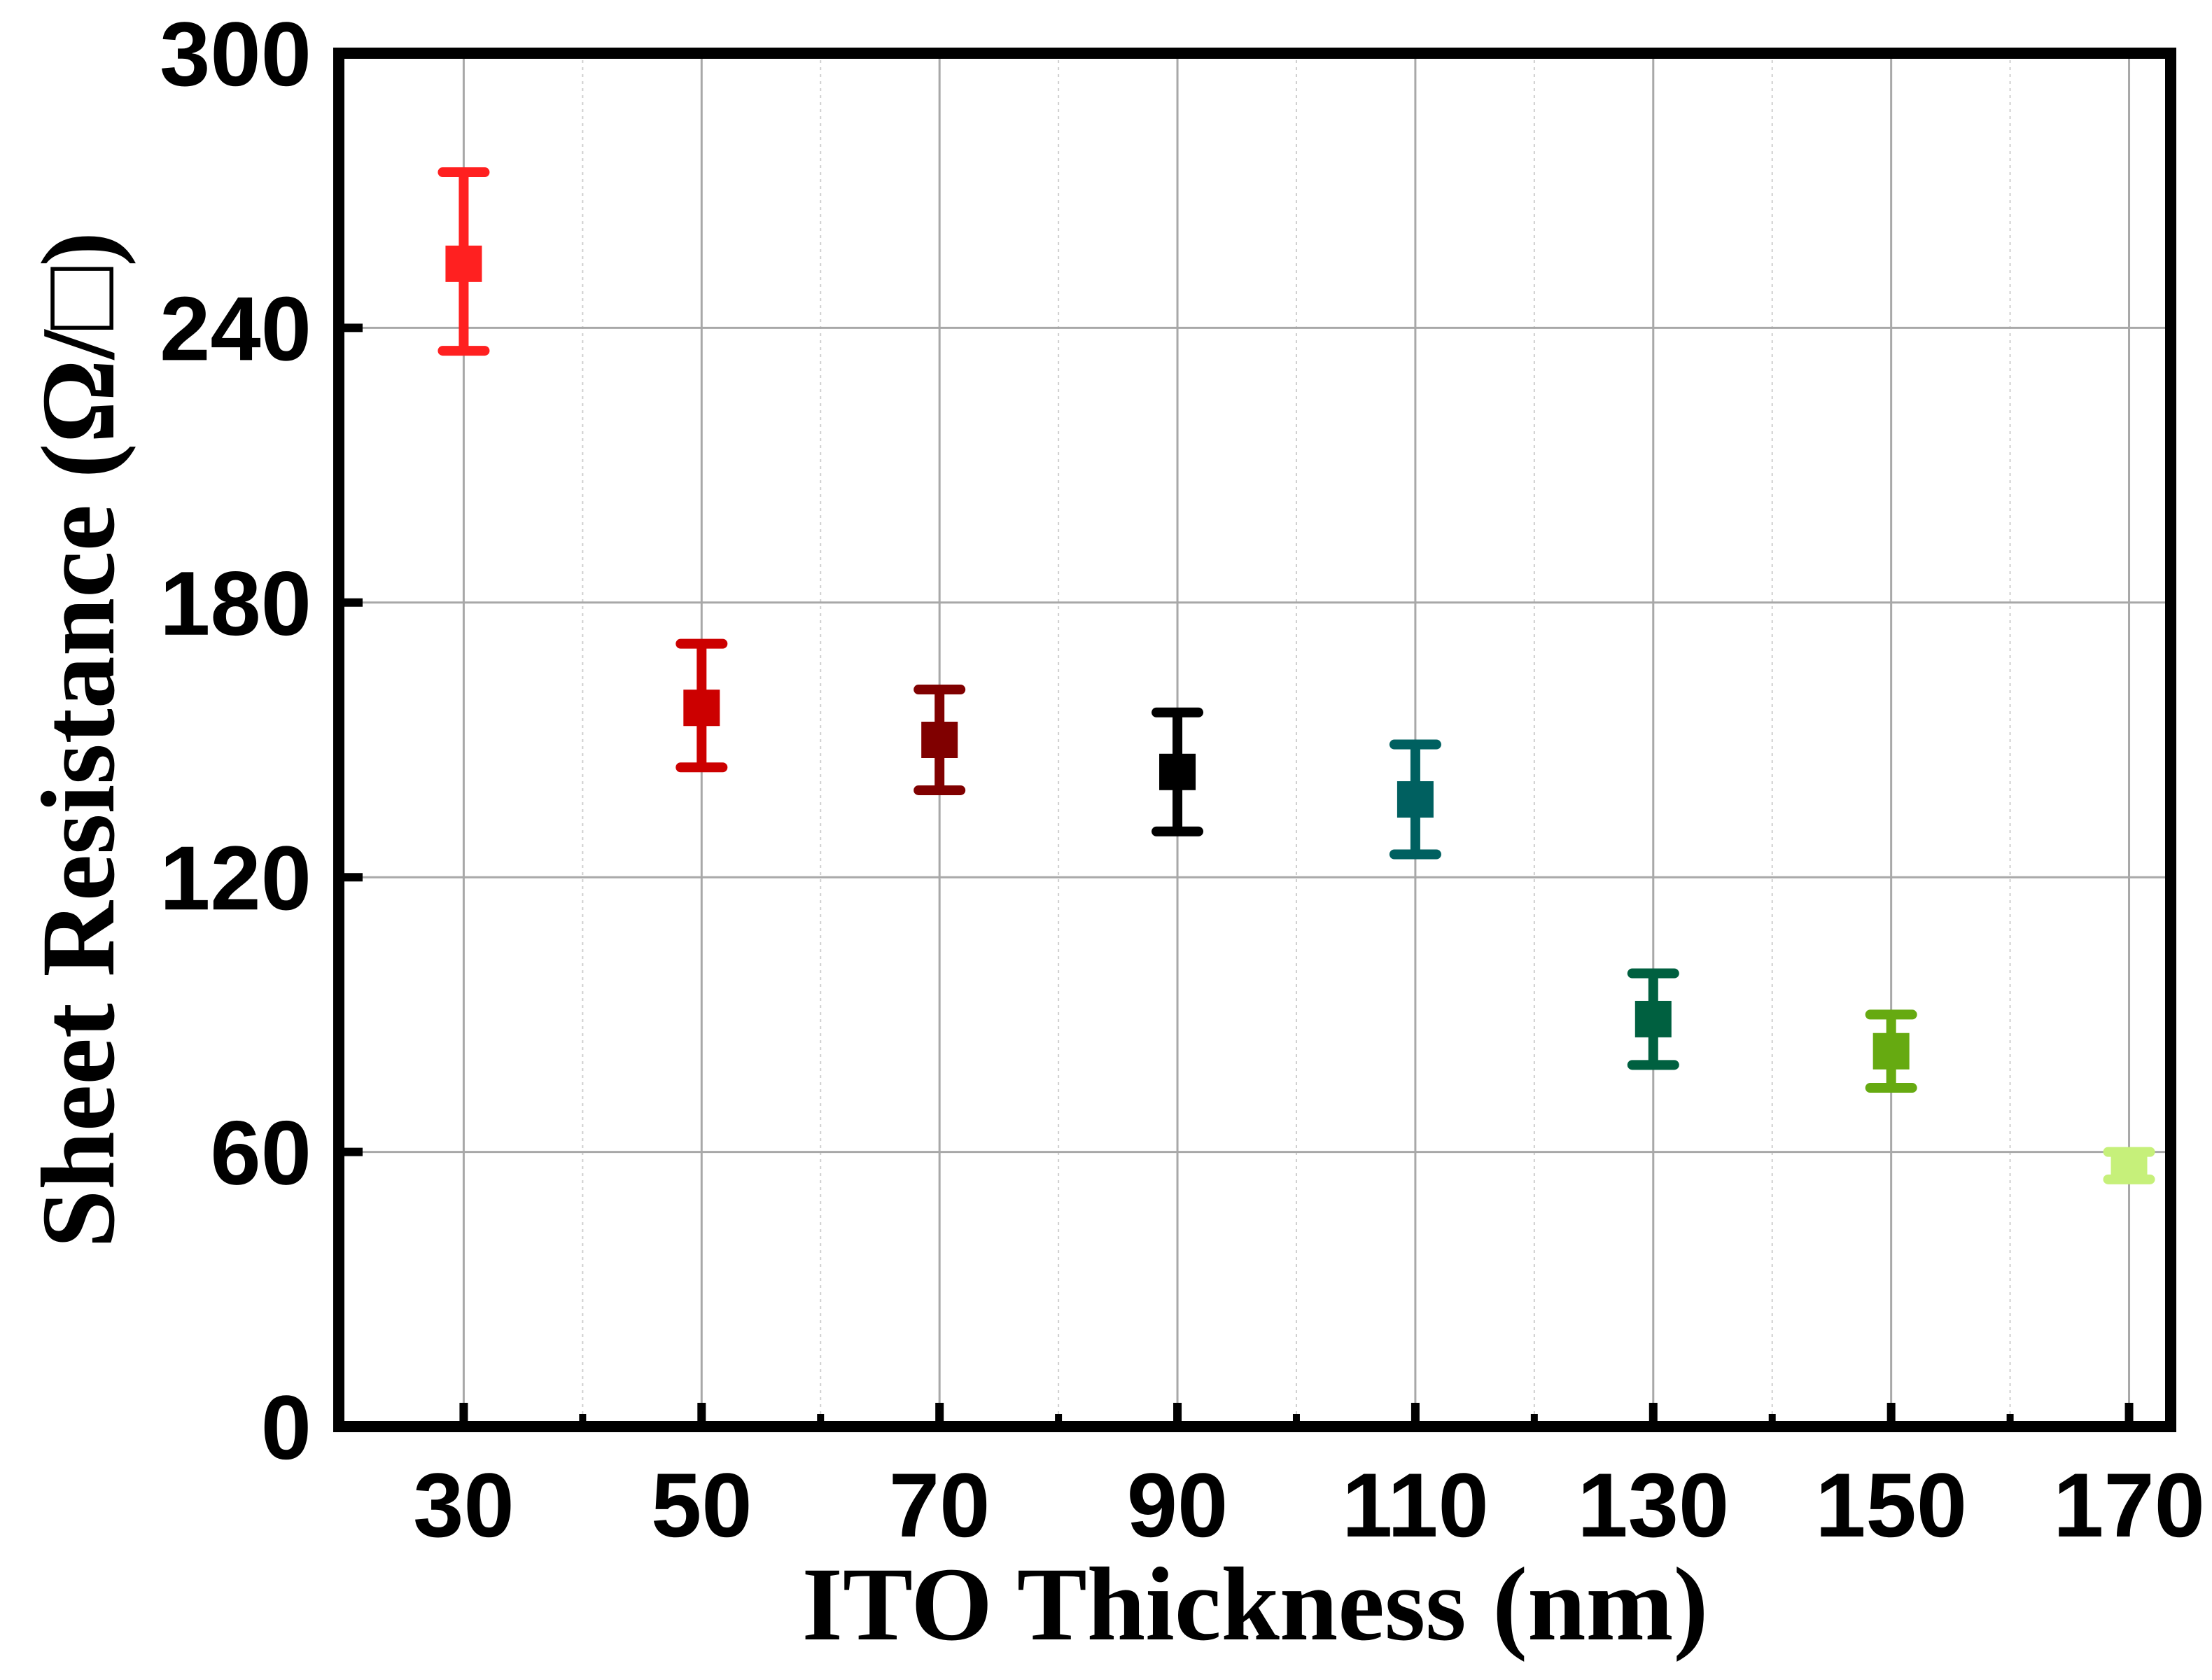 Image resolution: width=2212 pixels, height=1680 pixels. Describe the element at coordinates (1255, 1604) in the screenshot. I see `x-axis-title: ITO Thickness (nm)` at that location.